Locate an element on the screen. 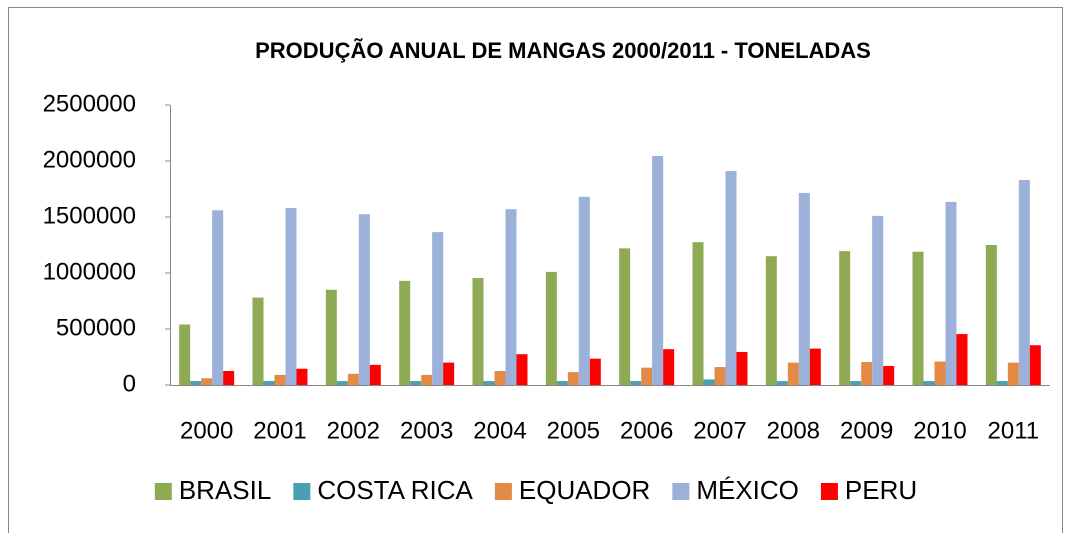 The image size is (1072, 533). y-tick-label: 1500000 is located at coordinates (89, 215).